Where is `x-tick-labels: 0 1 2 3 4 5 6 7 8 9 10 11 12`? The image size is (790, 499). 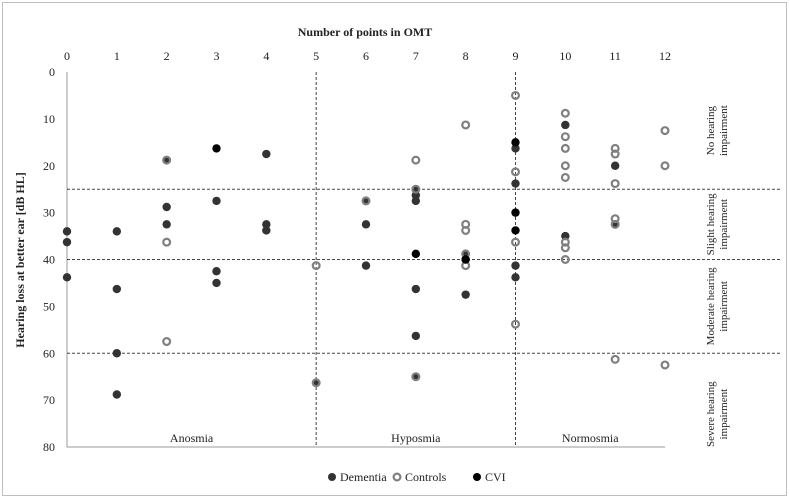
x-tick-labels: 0 1 2 3 4 5 6 7 8 9 10 11 12 is located at coordinates (367, 56).